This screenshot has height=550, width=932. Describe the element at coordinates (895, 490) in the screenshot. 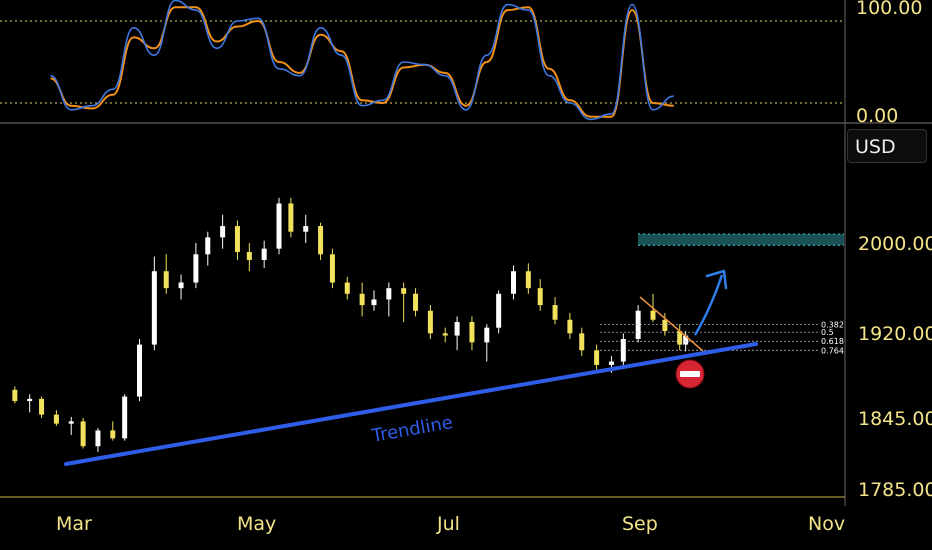

I see `price-tick-1785: 1785.00` at that location.